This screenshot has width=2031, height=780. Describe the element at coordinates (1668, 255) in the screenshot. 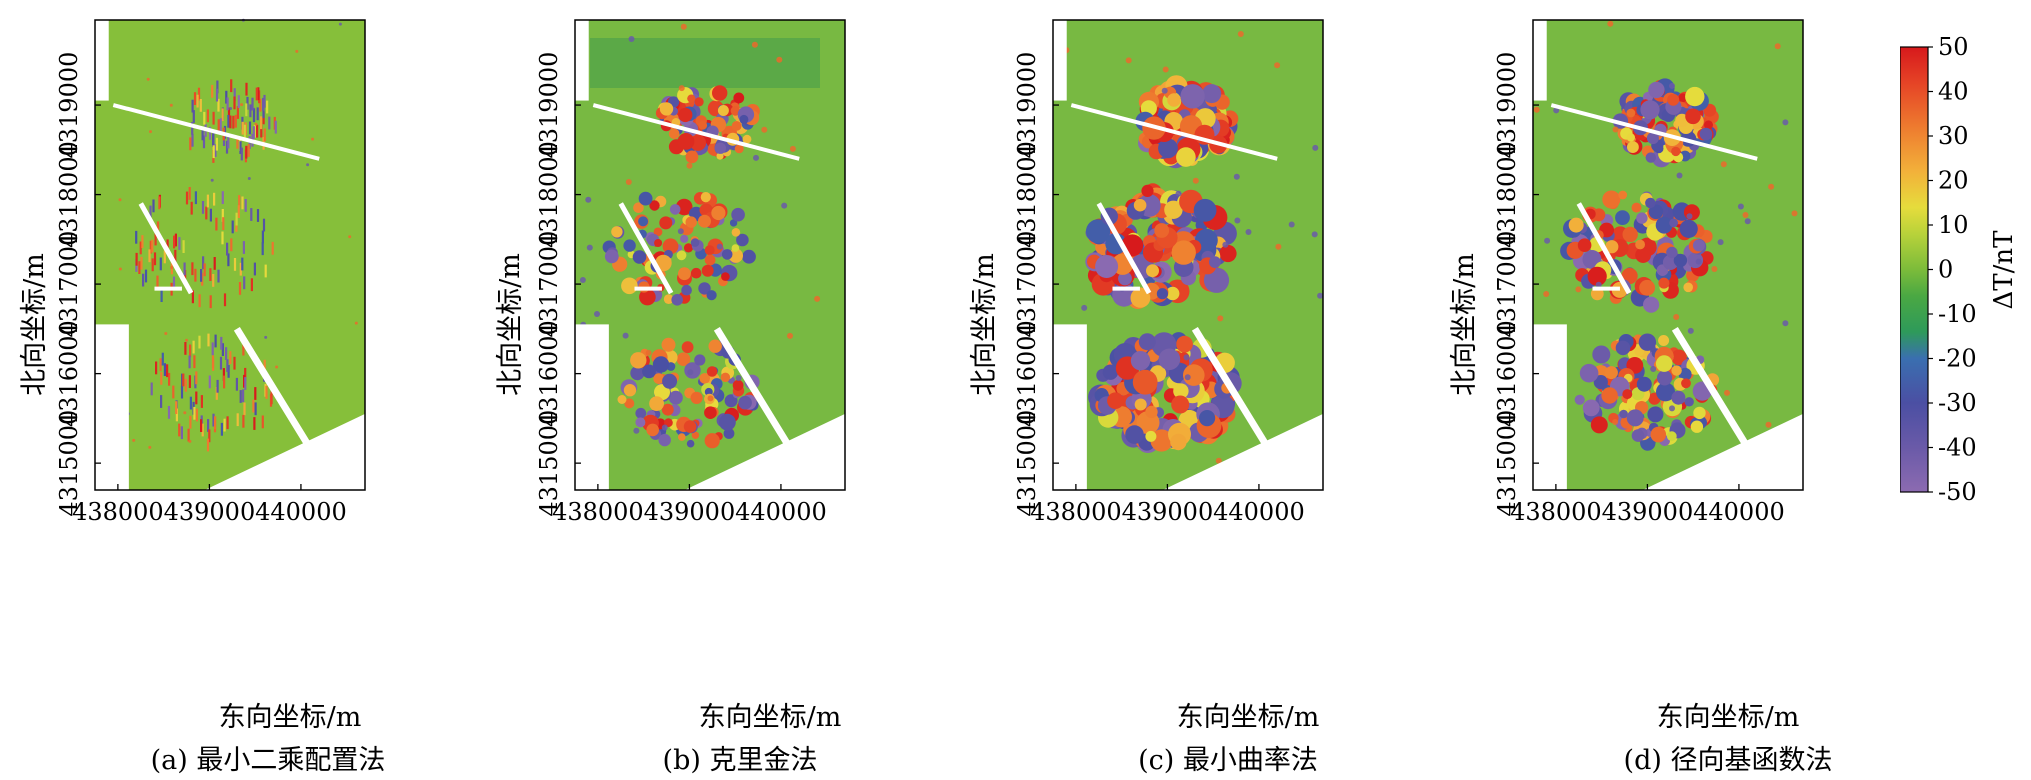

I see `plot-frame` at that location.